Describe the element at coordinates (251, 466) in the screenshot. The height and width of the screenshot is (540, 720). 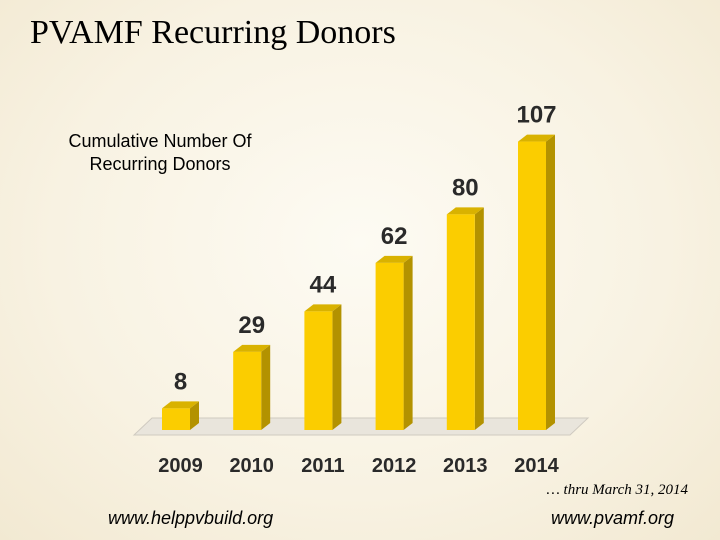
I see `category-label: 2010` at that location.